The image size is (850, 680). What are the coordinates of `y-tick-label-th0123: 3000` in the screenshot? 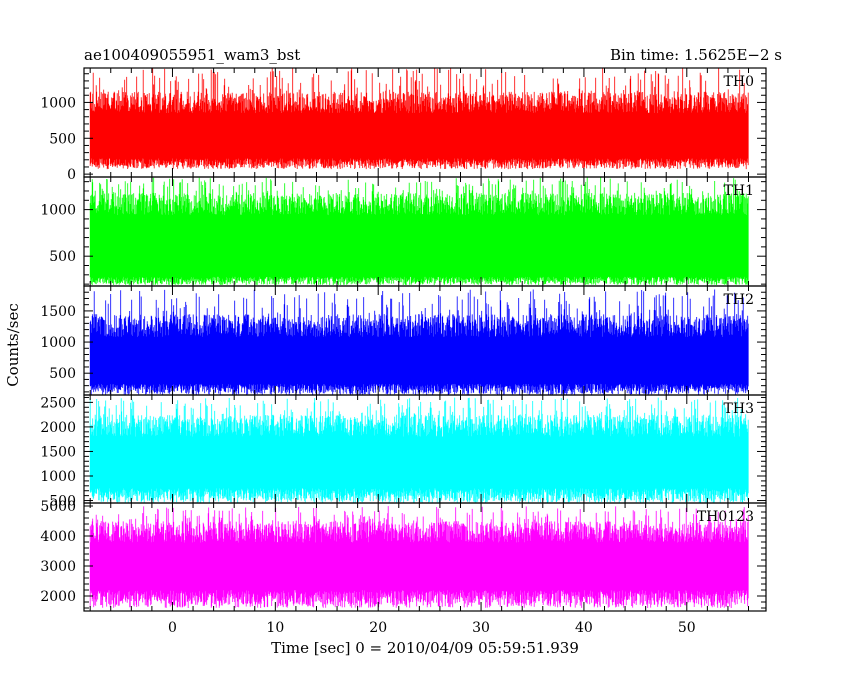 It's located at (58, 567).